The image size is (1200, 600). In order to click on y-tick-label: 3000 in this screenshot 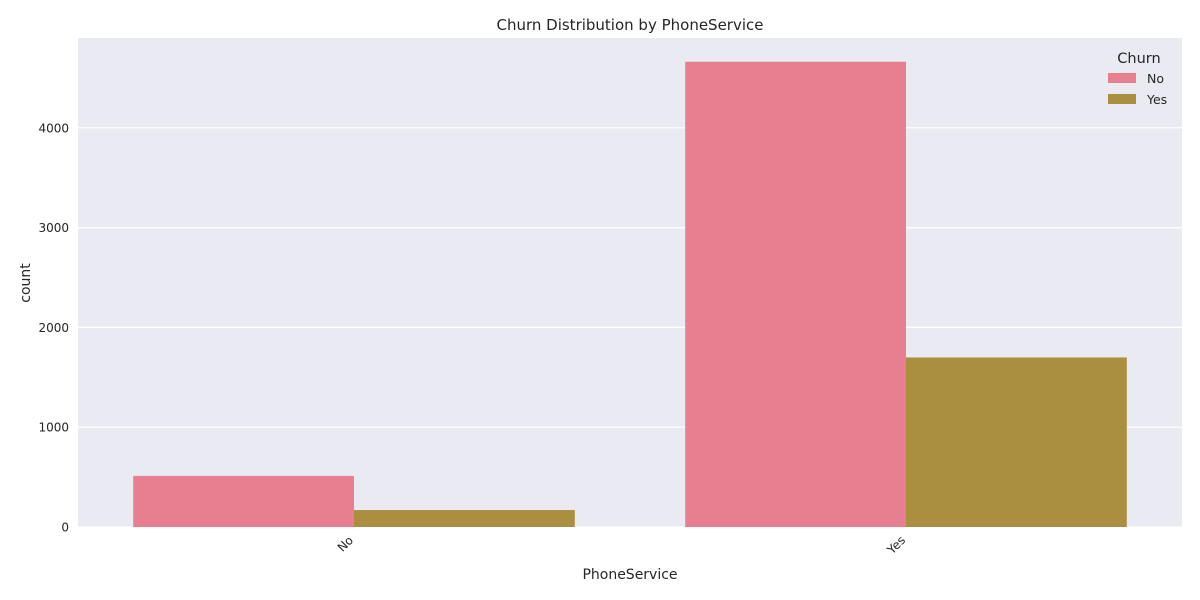, I will do `click(53, 228)`.